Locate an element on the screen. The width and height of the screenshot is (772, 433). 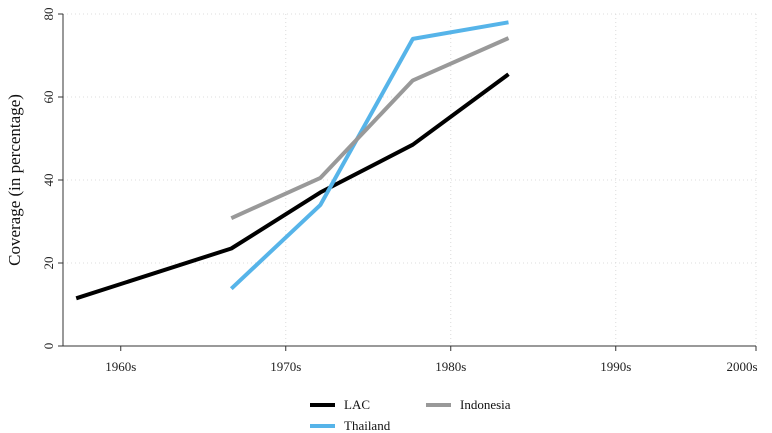
y-ticks: 0 20 40 60 80 is located at coordinates (52, 179).